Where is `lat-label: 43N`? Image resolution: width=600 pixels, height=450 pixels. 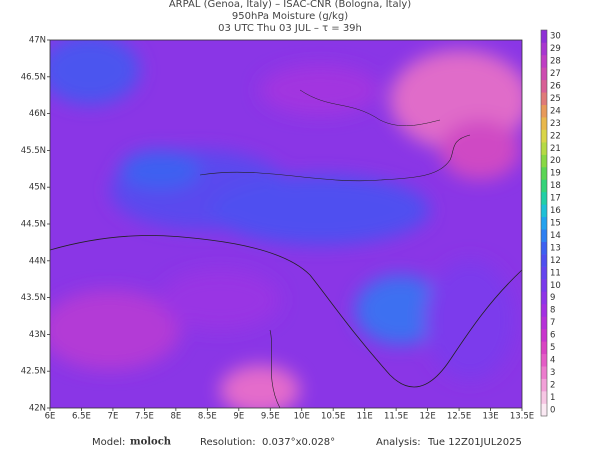
lat-label: 43N is located at coordinates (37, 335).